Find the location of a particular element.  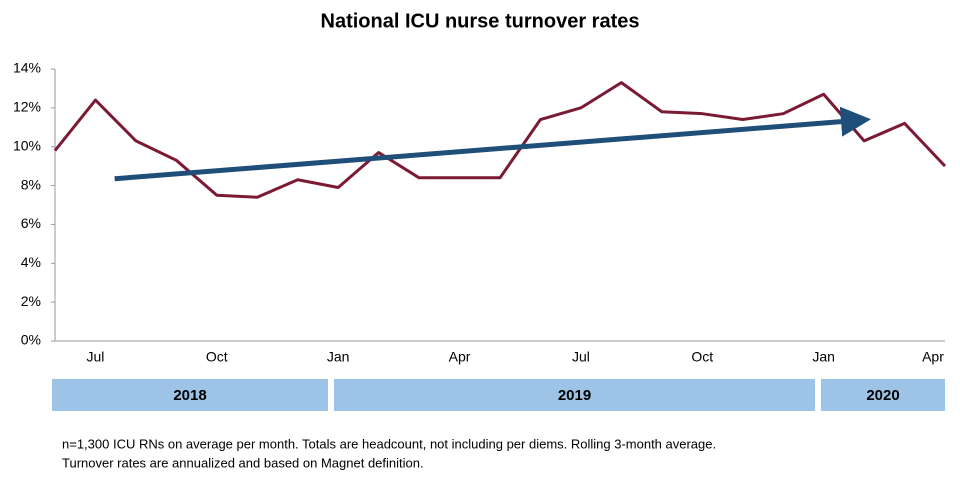

year-label: 2019 is located at coordinates (574, 395).